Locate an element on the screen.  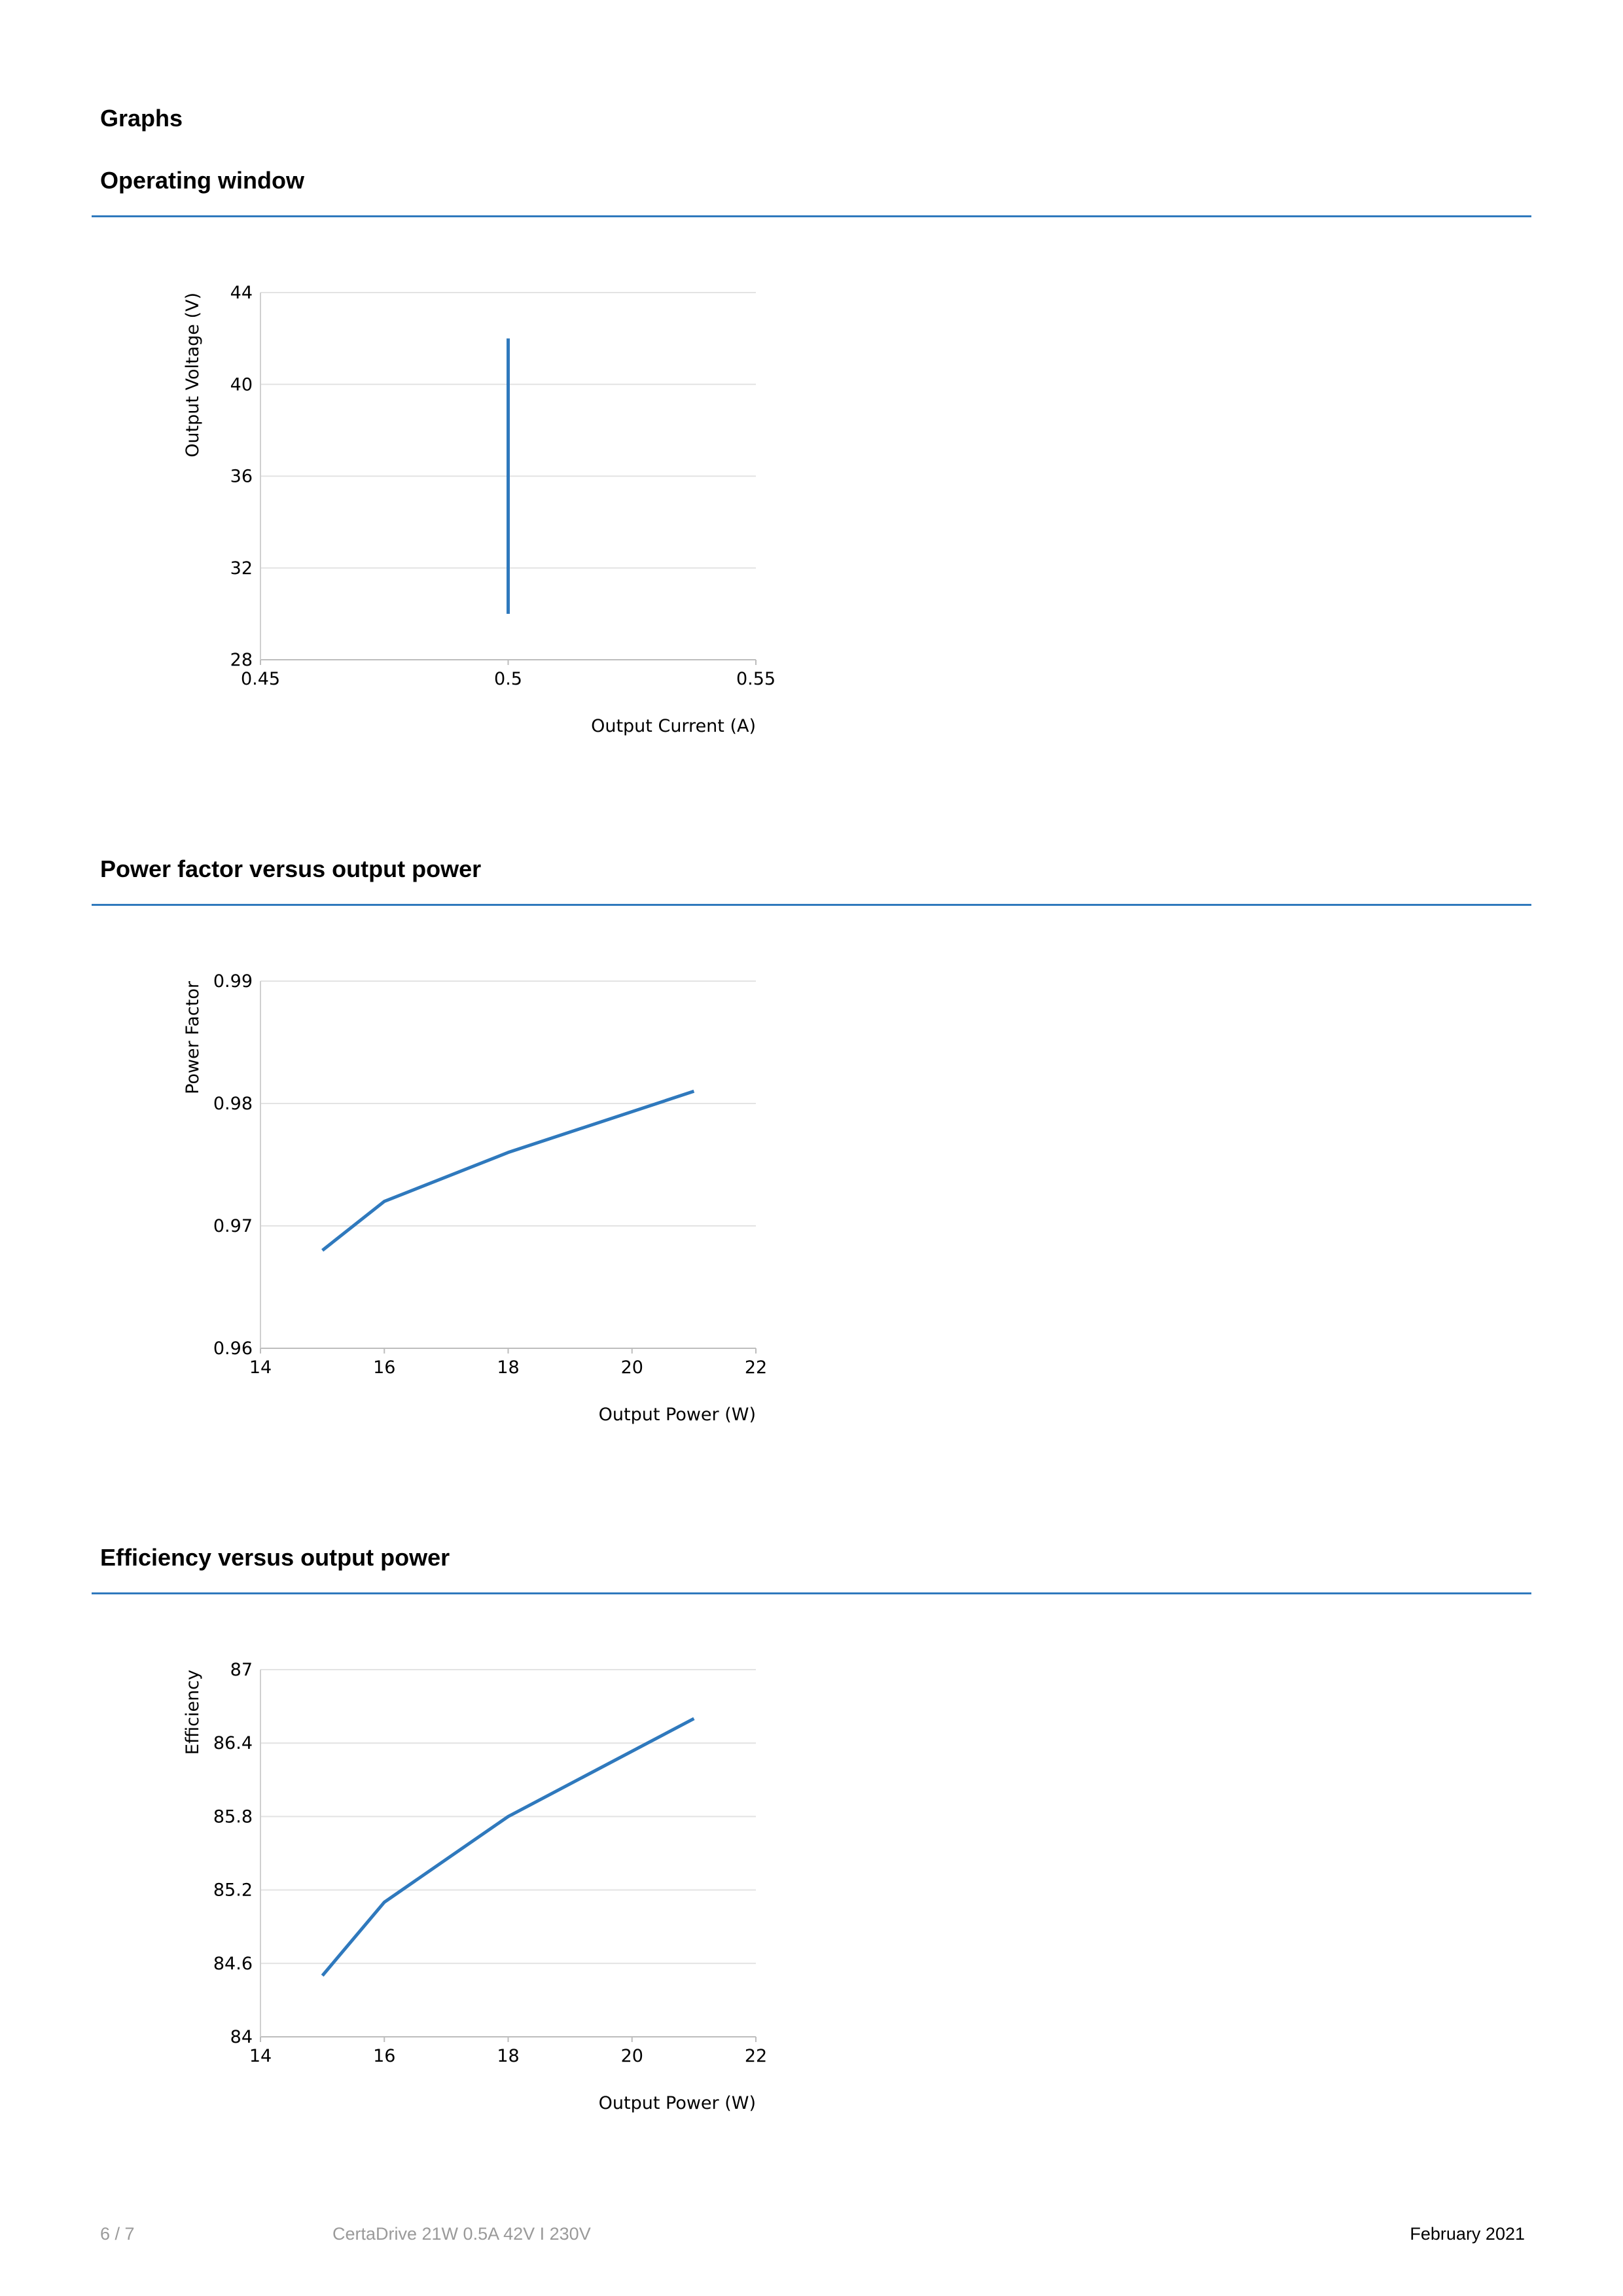
y-tick-label: 84 is located at coordinates (241, 2037).